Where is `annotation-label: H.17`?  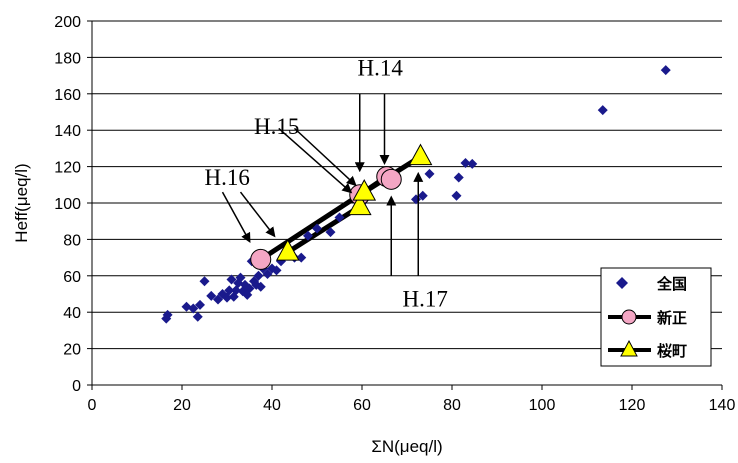
annotation-label: H.17 is located at coordinates (425, 299).